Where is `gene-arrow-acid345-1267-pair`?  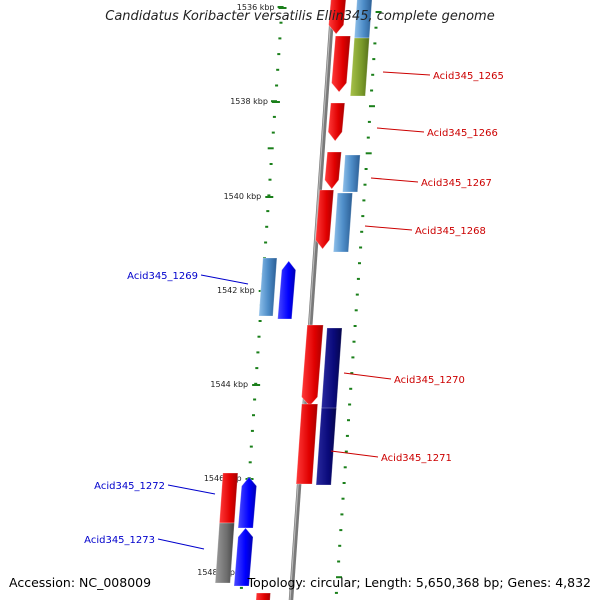
gene-arrow-acid345-1267-pair is located at coordinates (351, 173).